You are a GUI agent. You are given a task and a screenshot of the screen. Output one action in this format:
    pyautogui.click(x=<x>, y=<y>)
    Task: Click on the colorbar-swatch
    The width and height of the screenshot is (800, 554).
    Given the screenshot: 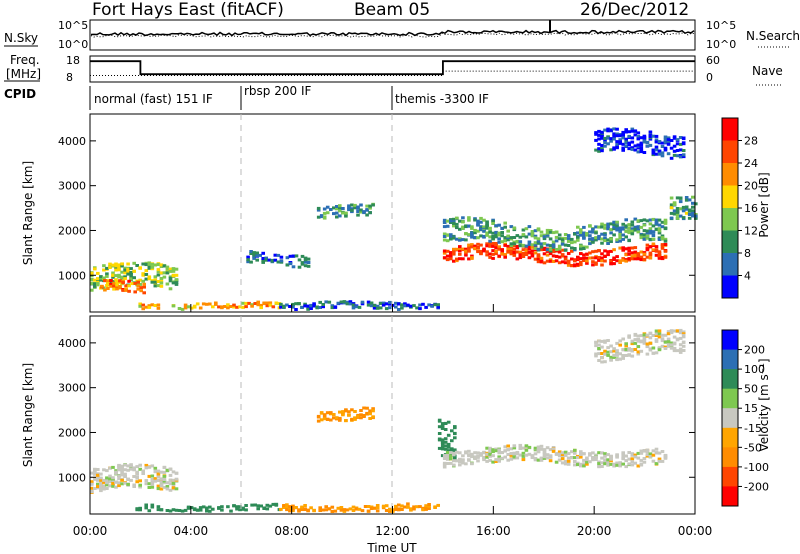 What is the action you would take?
    pyautogui.click(x=730, y=242)
    